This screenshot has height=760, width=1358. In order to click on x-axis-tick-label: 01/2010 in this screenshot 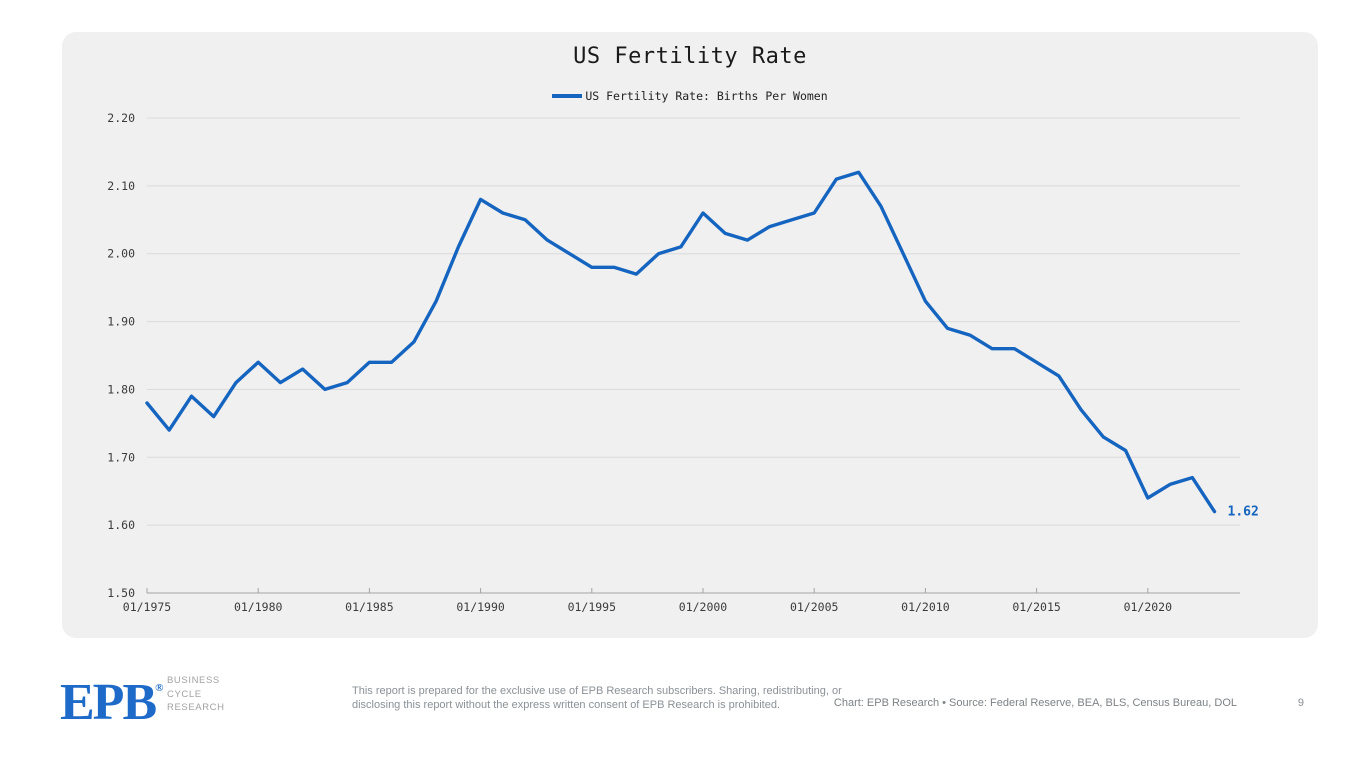, I will do `click(925, 607)`.